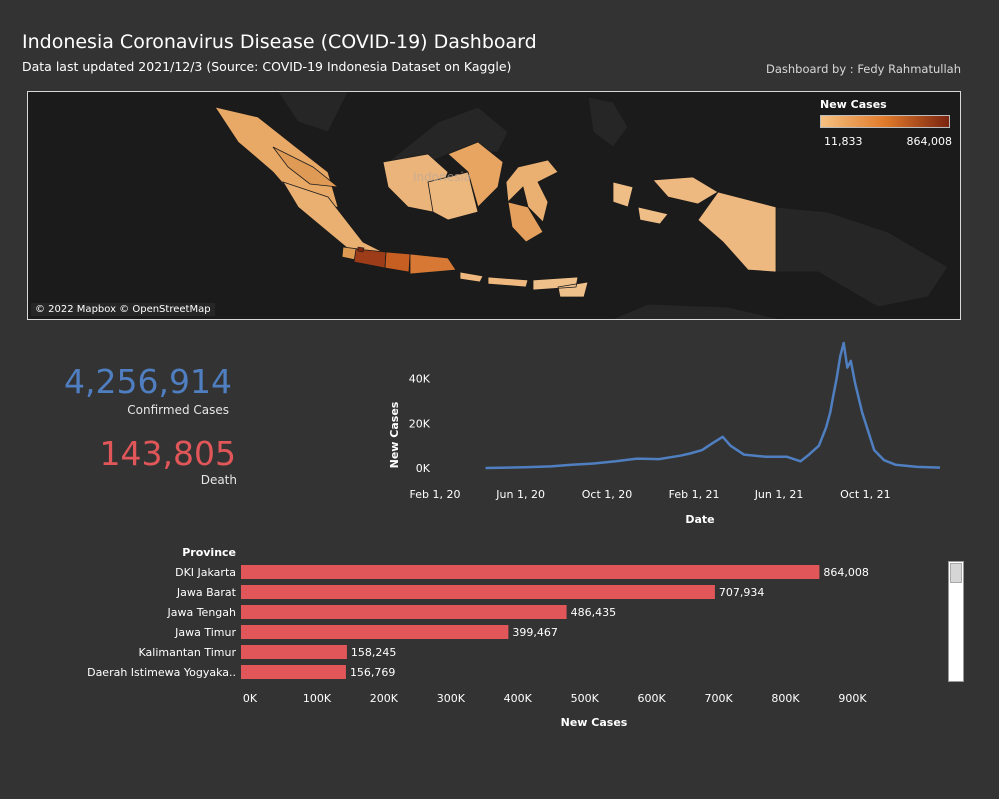  Describe the element at coordinates (956, 621) in the screenshot. I see `bar-chart-scrollbar` at that location.